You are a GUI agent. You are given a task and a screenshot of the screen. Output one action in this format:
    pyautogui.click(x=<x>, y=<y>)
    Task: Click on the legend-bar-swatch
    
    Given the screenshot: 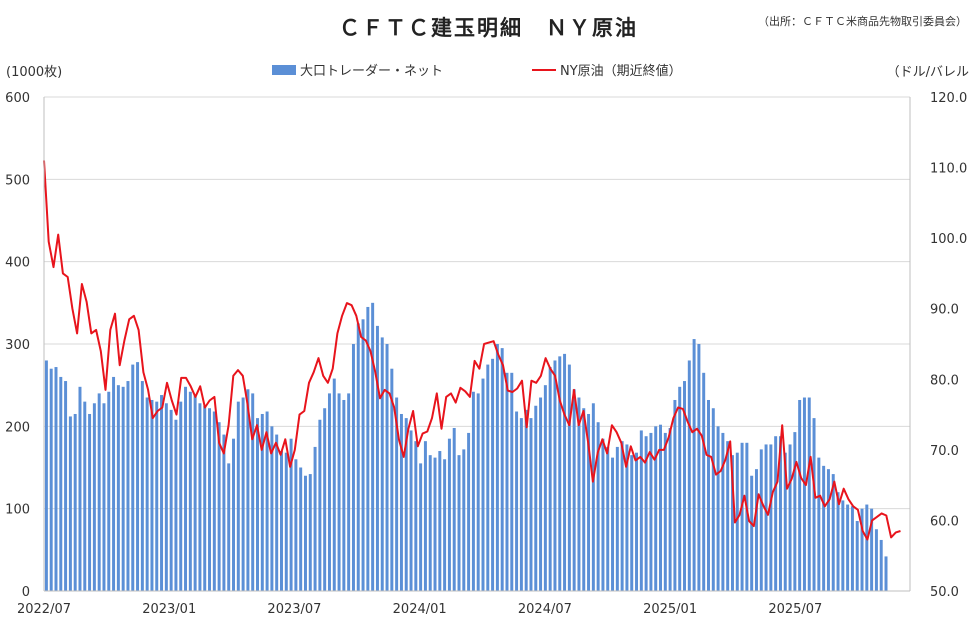 What is the action you would take?
    pyautogui.click(x=284, y=69)
    